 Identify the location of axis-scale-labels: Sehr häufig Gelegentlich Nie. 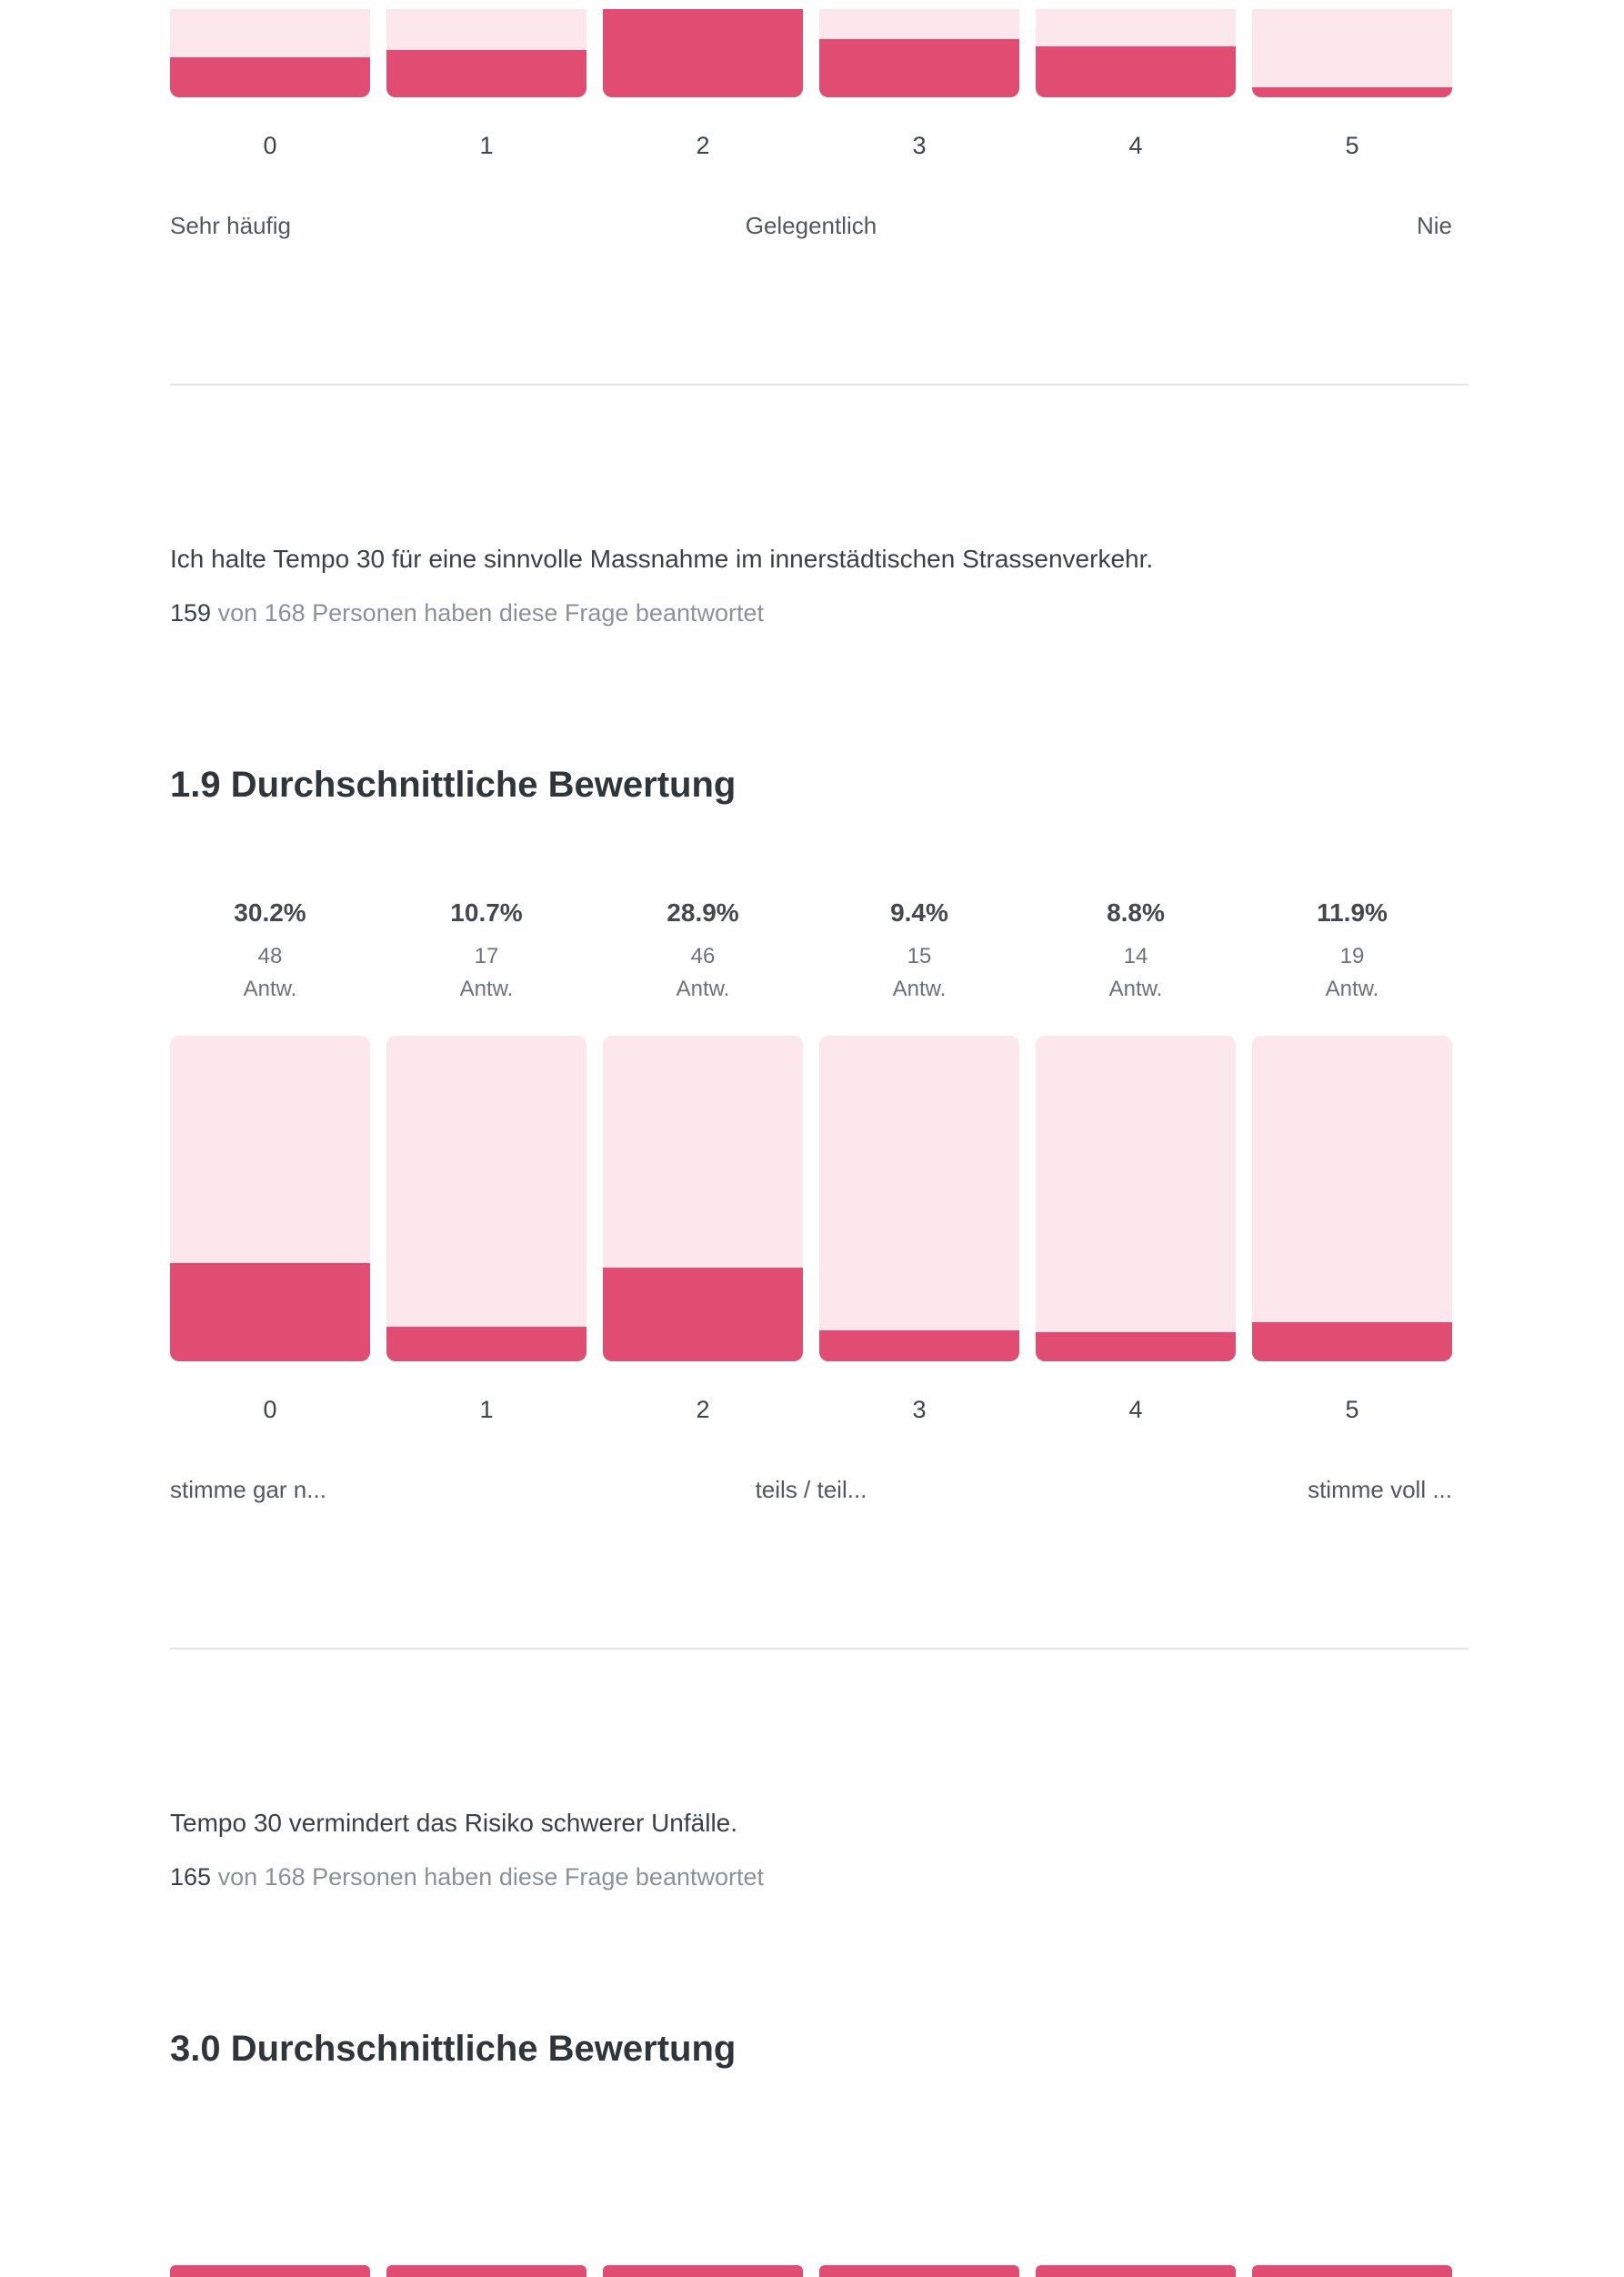
(811, 225).